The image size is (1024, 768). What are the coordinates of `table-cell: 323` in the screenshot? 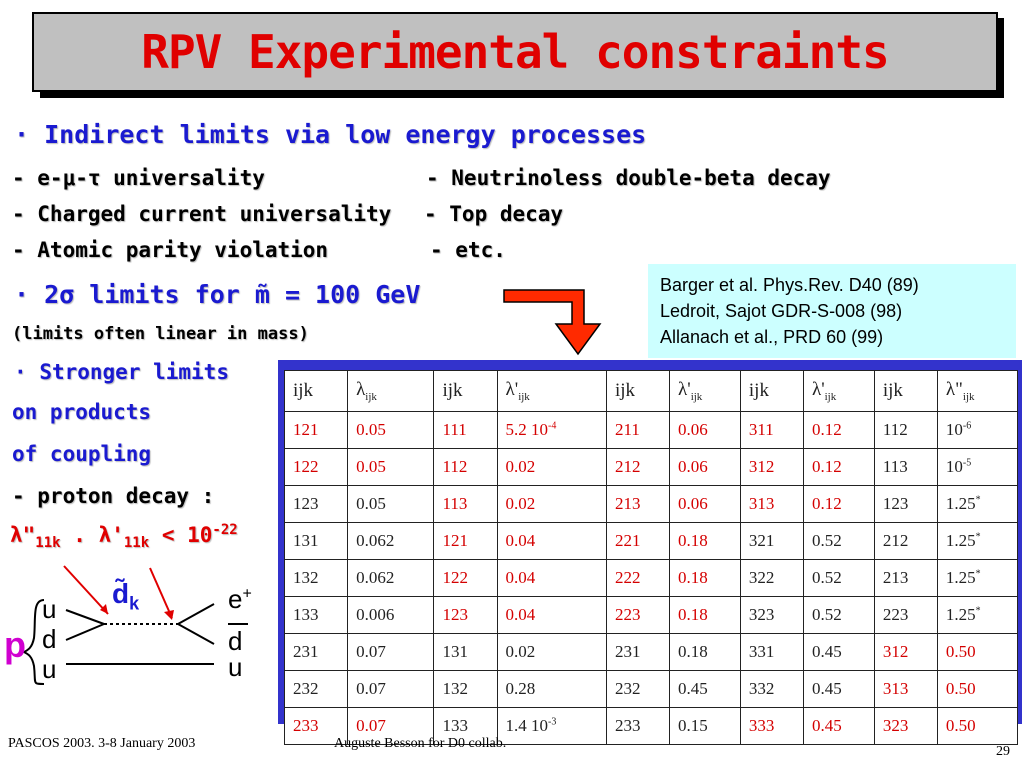 It's located at (905, 726).